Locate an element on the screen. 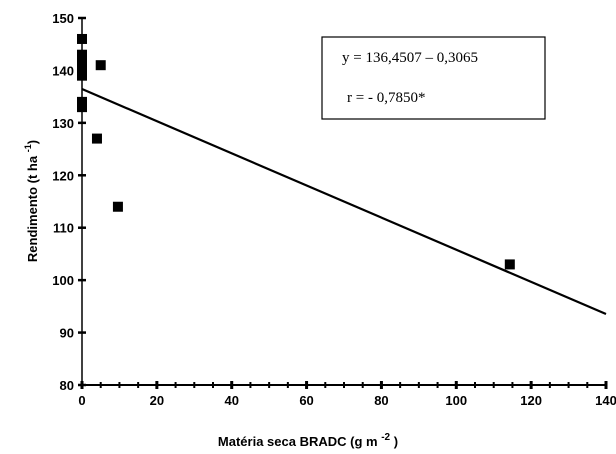 This screenshot has height=454, width=616. y-tick-label: 130 is located at coordinates (63, 123).